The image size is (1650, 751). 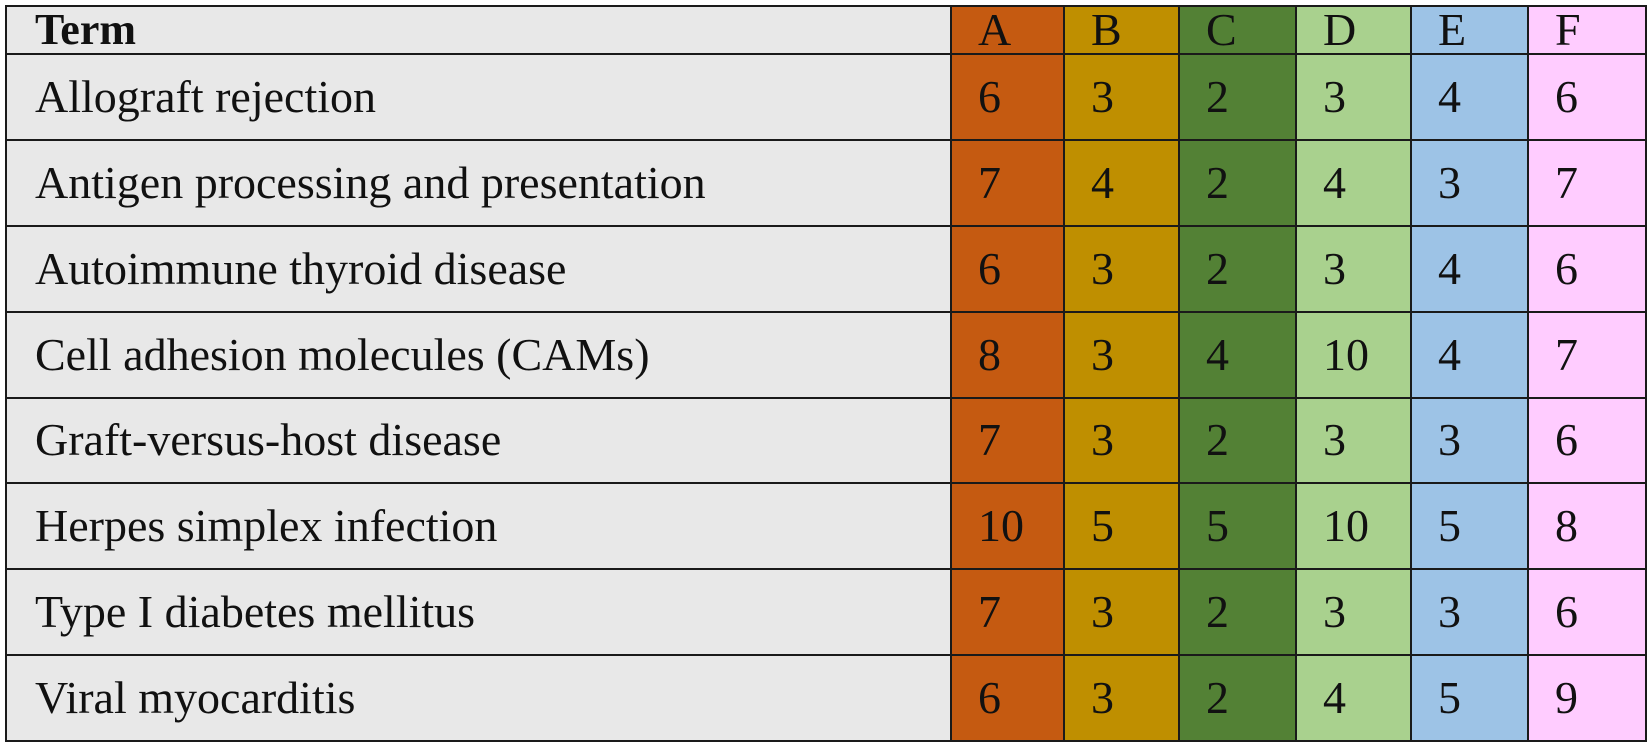 I want to click on table-row: Autoimmune thyroid disease 6 3 2 3 4 6, so click(x=826, y=268).